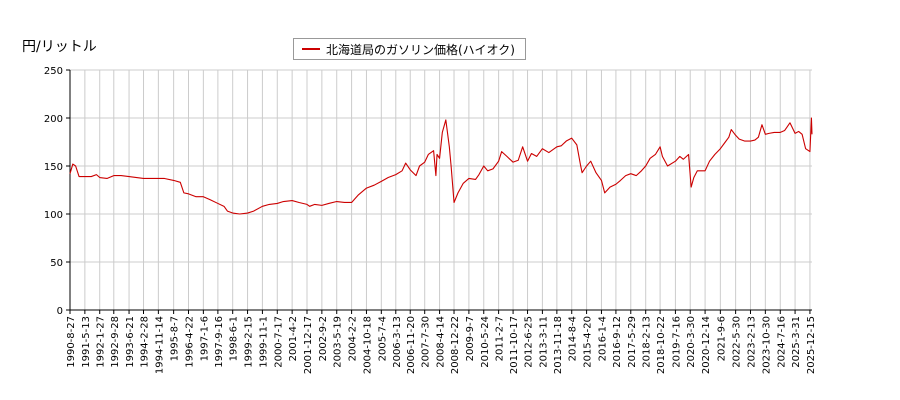  Describe the element at coordinates (737, 342) in the screenshot. I see `x-tick-label: 2022-5-30` at that location.